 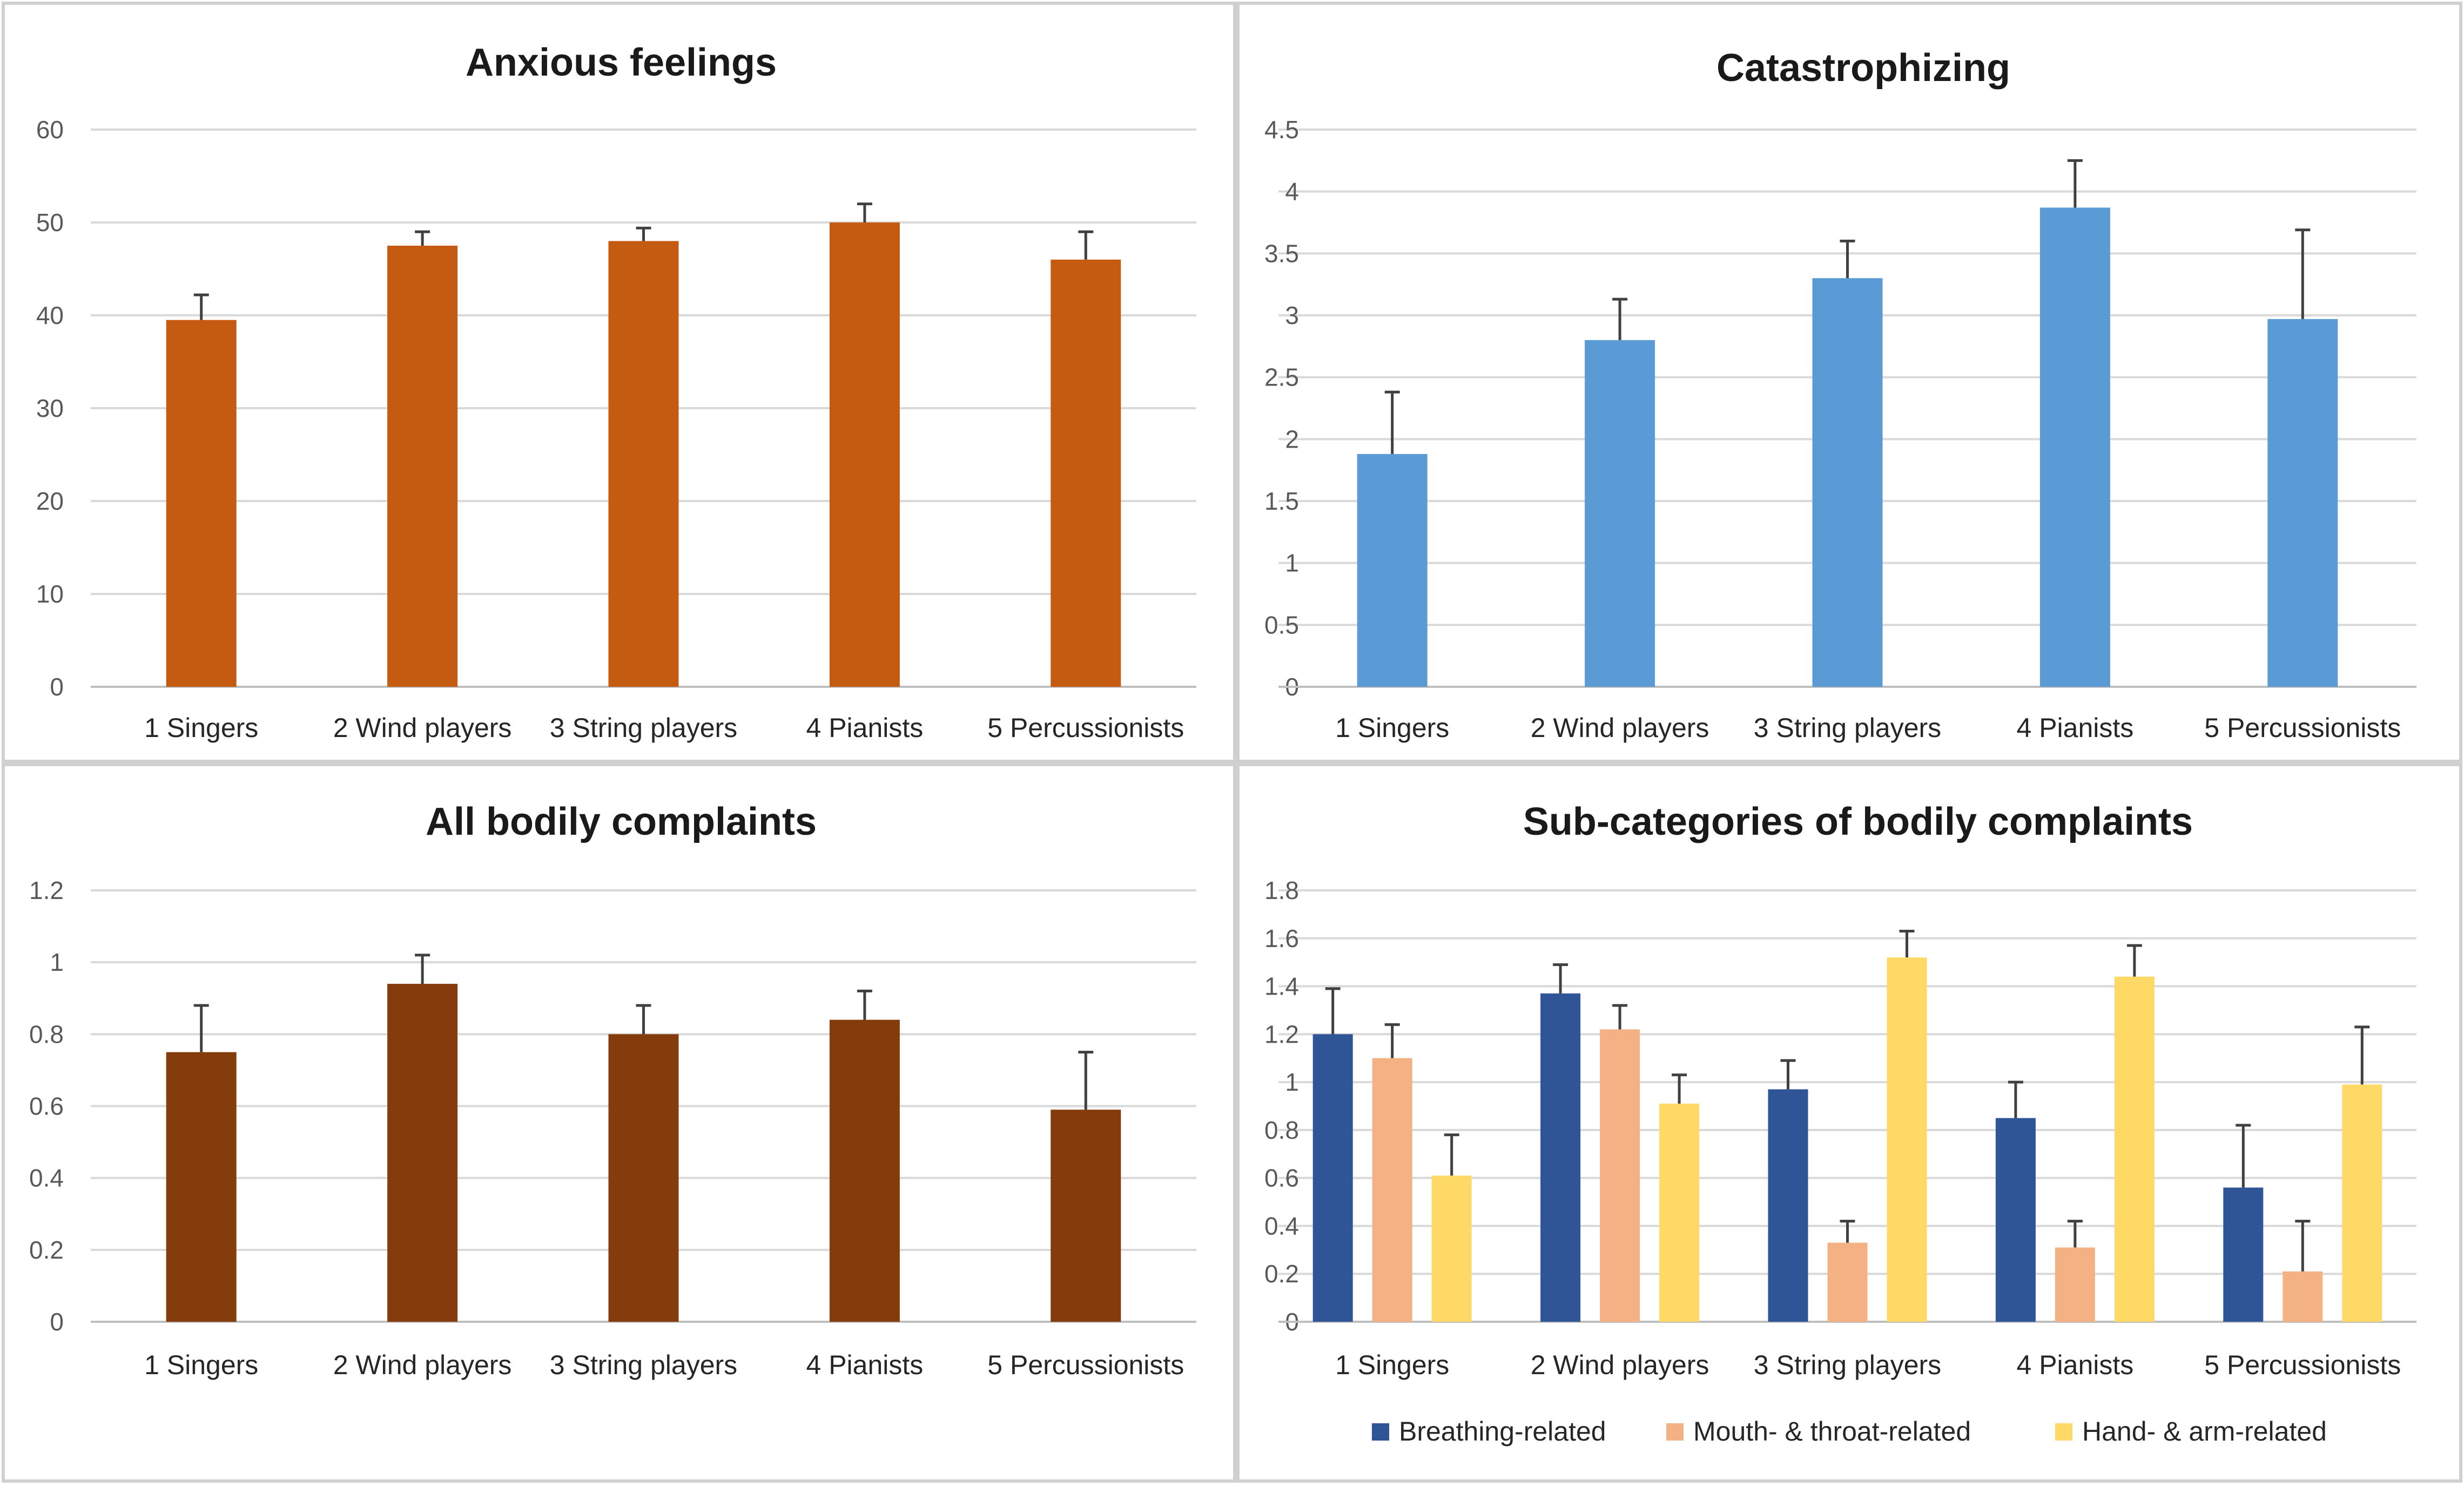 I want to click on y-tick-label: 1.4, so click(x=1281, y=986).